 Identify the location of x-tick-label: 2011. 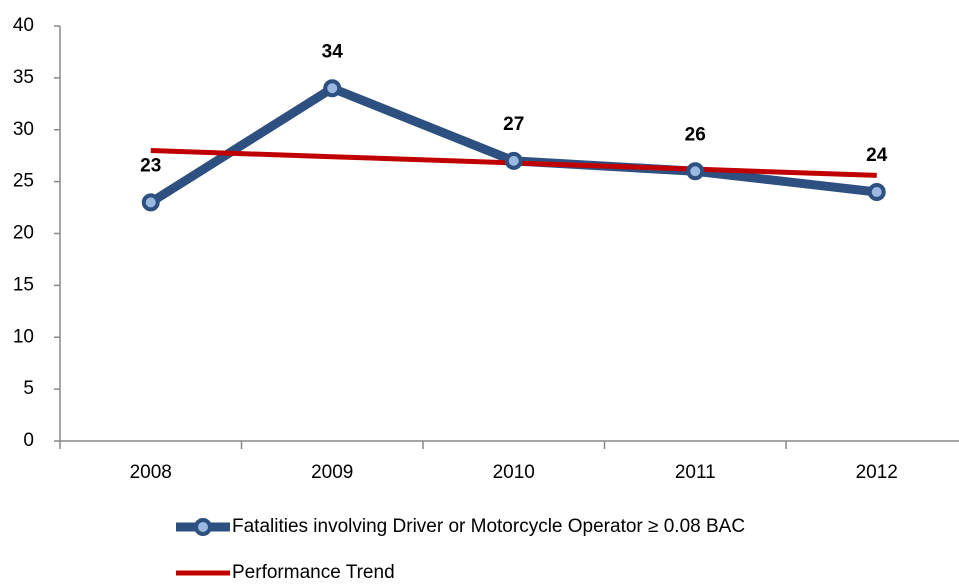
(695, 472).